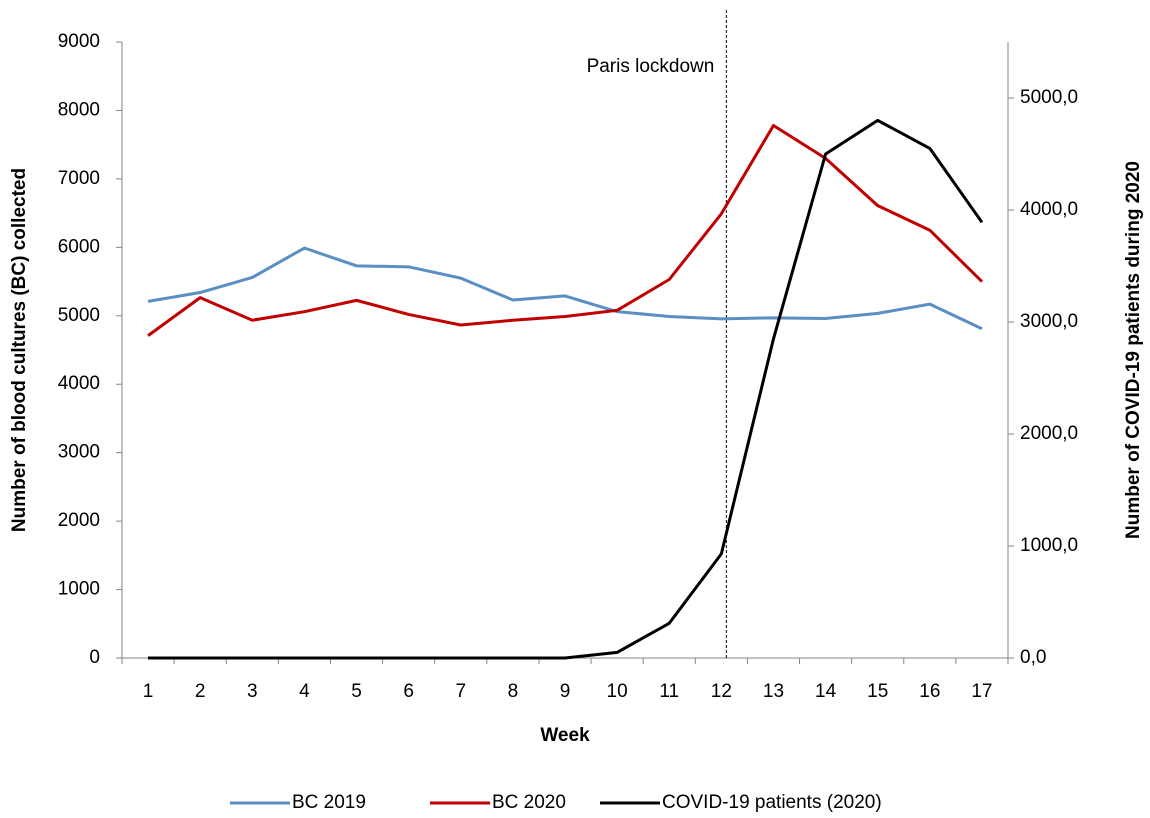 The image size is (1150, 818). What do you see at coordinates (565, 691) in the screenshot?
I see `x-tick-label: 9` at bounding box center [565, 691].